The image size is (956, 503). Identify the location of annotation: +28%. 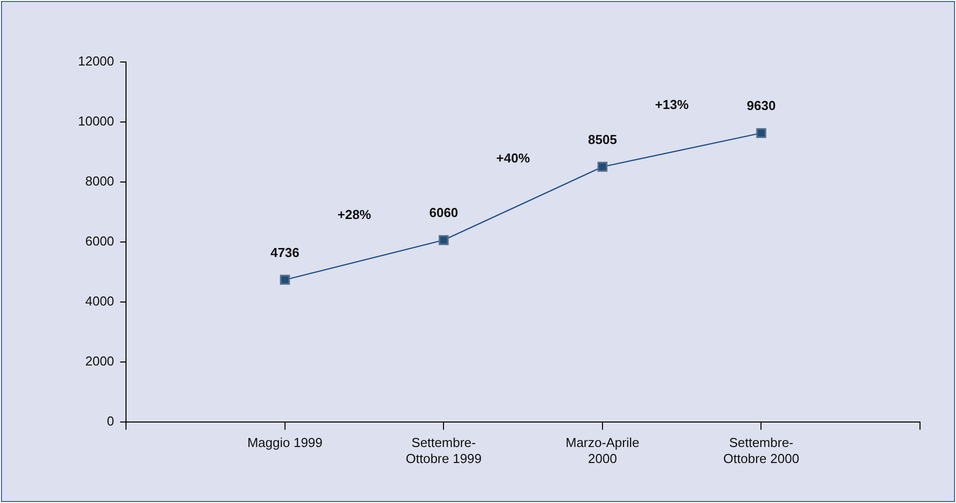
(354, 214).